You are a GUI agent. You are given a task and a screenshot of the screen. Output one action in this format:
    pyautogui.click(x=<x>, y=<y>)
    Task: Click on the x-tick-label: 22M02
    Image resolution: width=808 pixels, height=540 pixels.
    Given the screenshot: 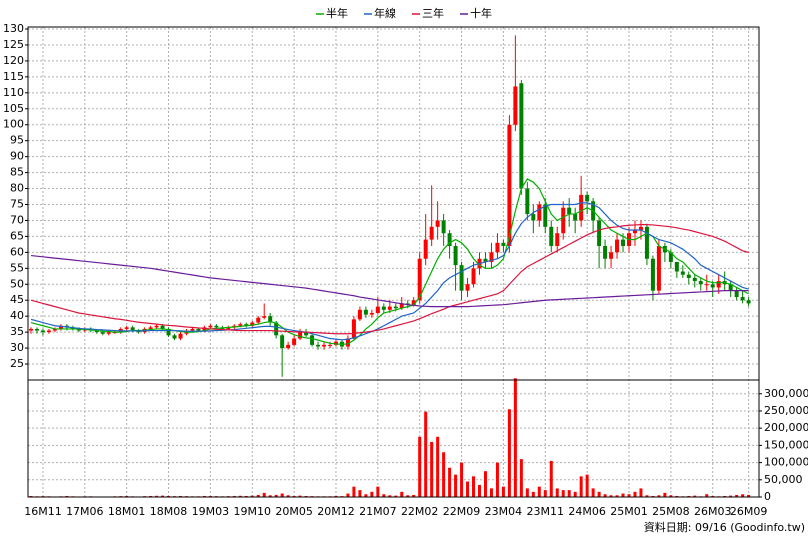 What is the action you would take?
    pyautogui.click(x=420, y=511)
    